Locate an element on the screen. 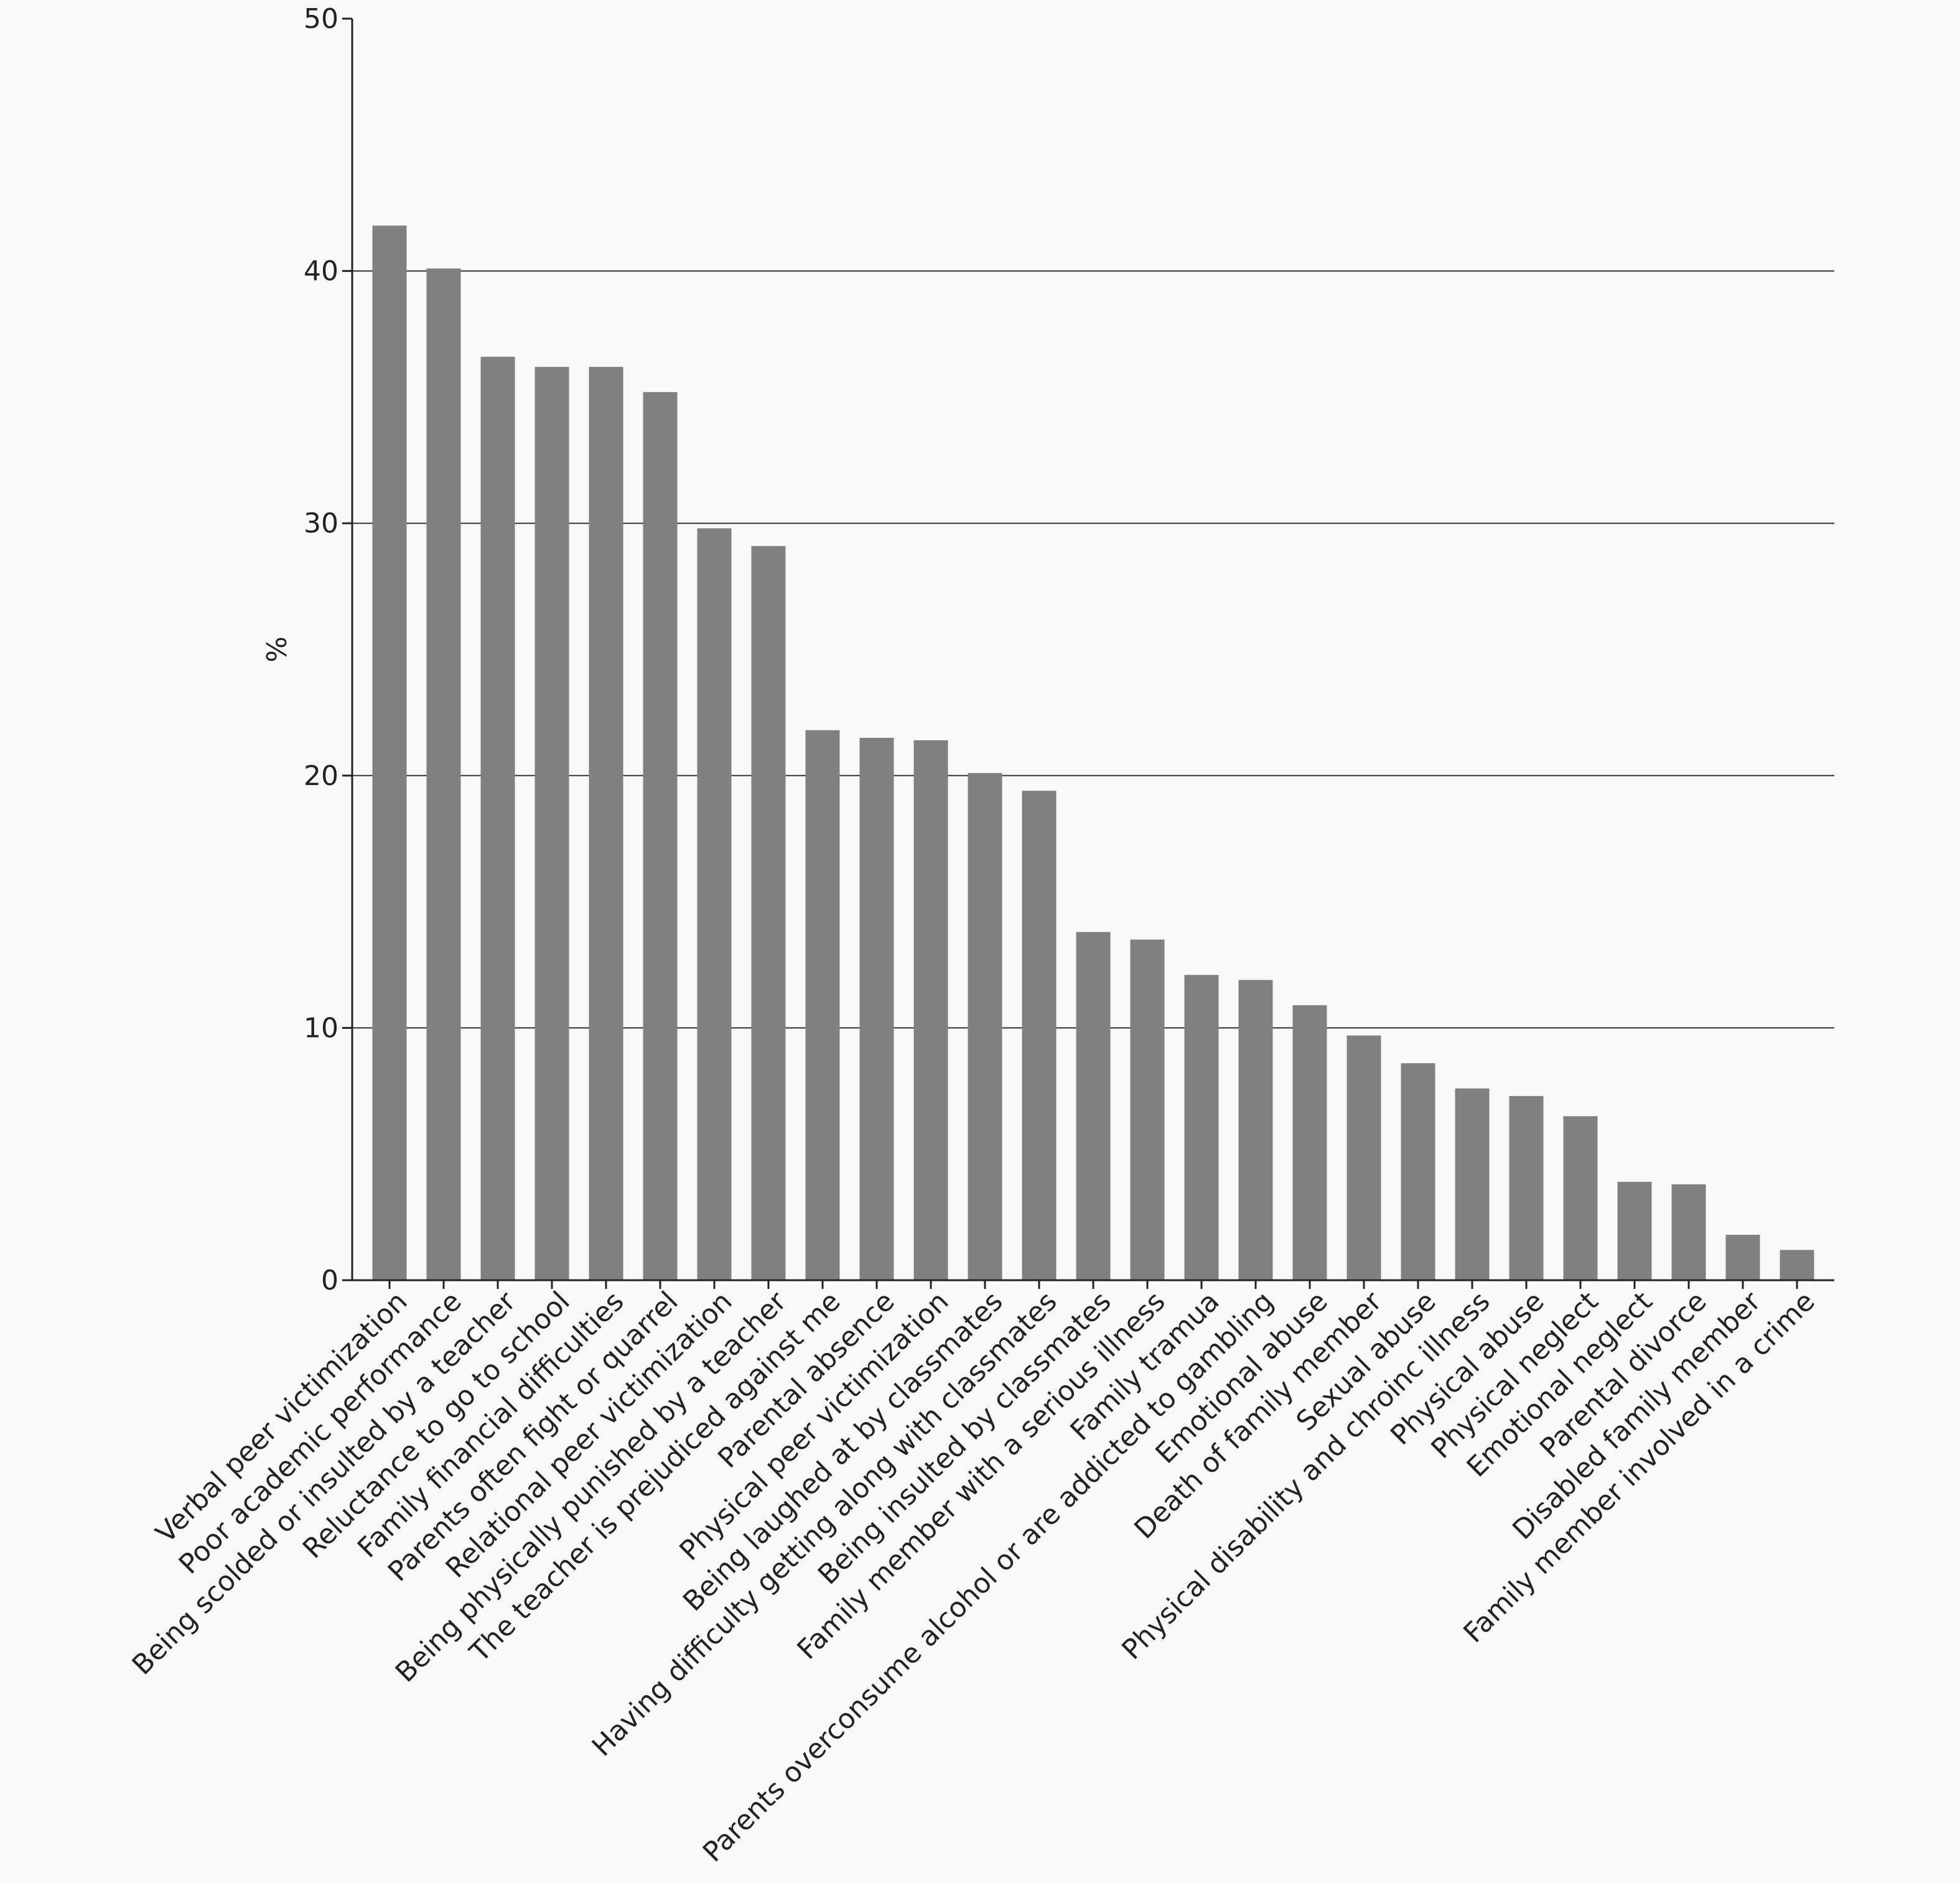 This screenshot has height=1883, width=1960. y-tick-label: 30 is located at coordinates (321, 523).